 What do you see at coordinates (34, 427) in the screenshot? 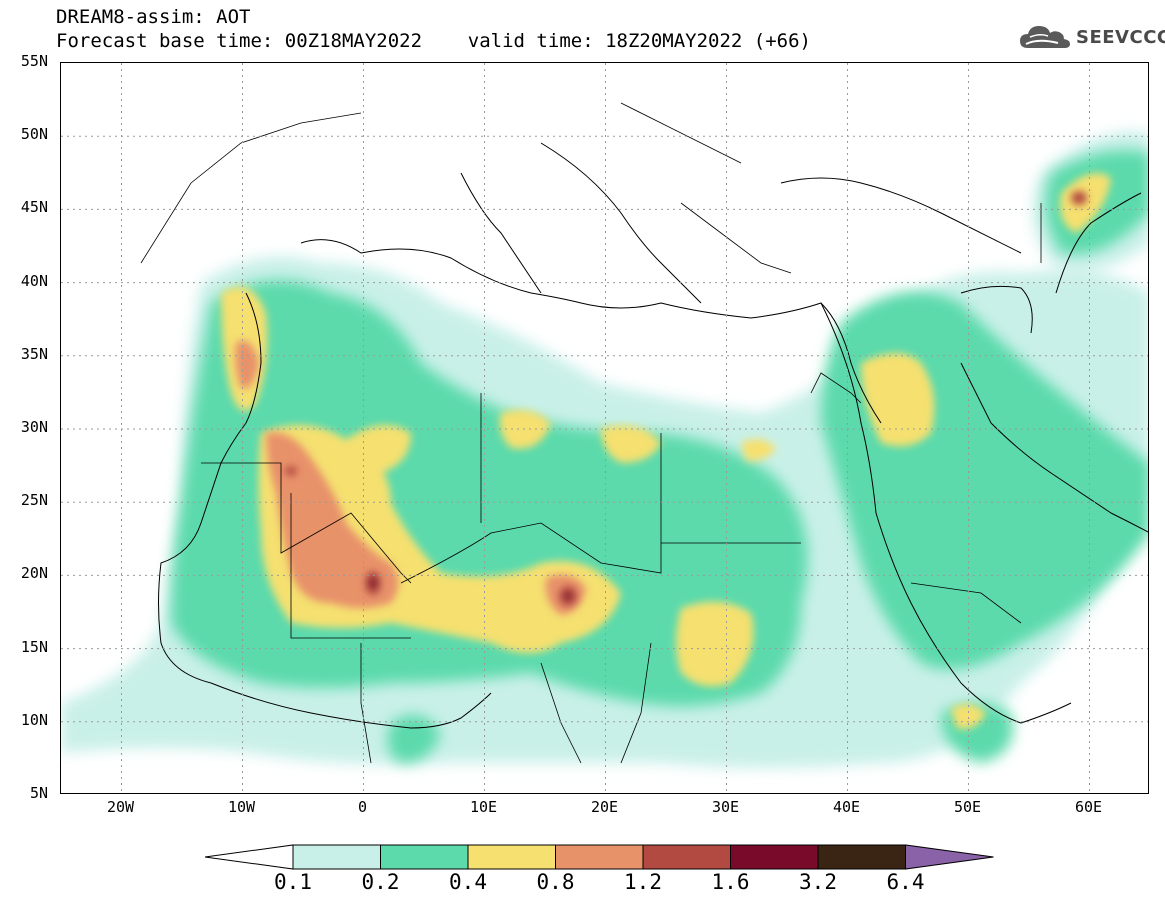
I see `lat-tick-label: 30N` at bounding box center [34, 427].